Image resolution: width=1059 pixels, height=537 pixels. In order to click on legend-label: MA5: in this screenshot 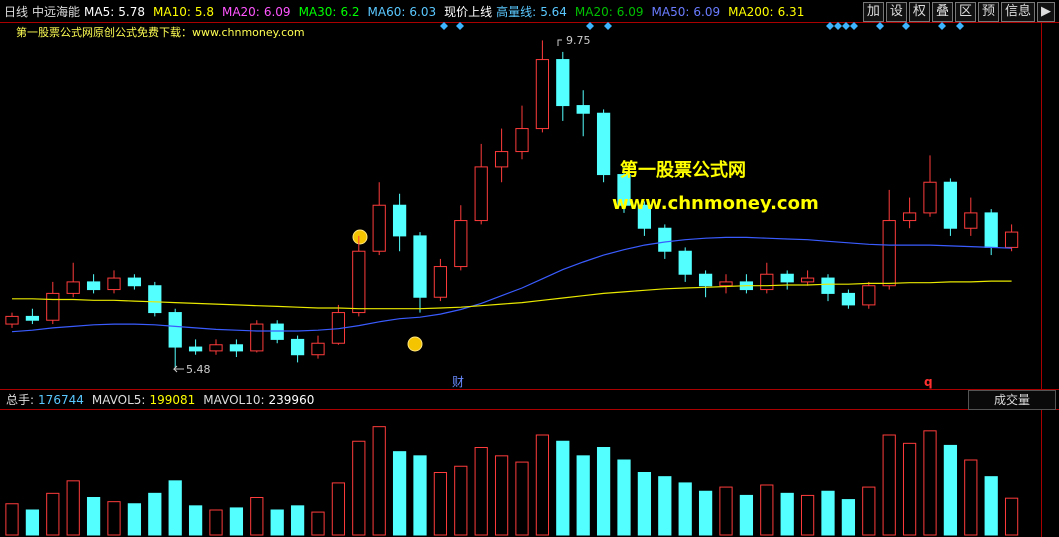, I will do `click(99, 12)`.